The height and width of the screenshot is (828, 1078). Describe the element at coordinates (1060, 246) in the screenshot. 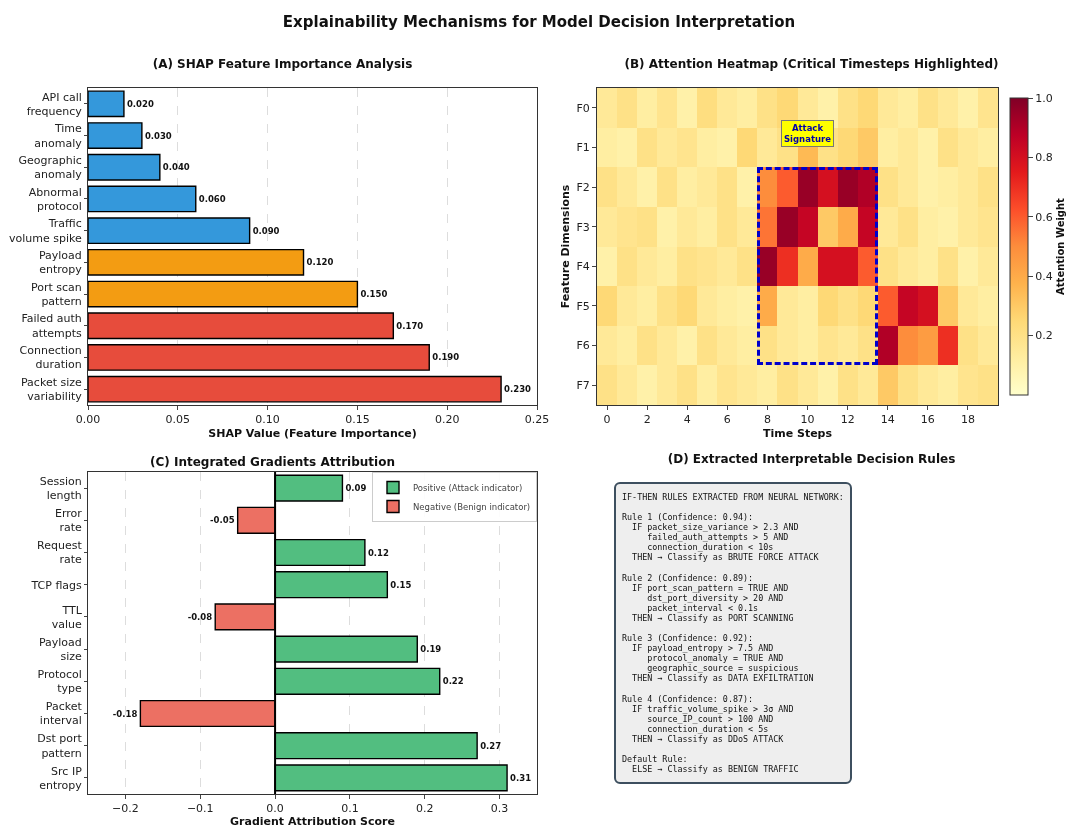

I see `color-bar-title: Attention Weight` at that location.